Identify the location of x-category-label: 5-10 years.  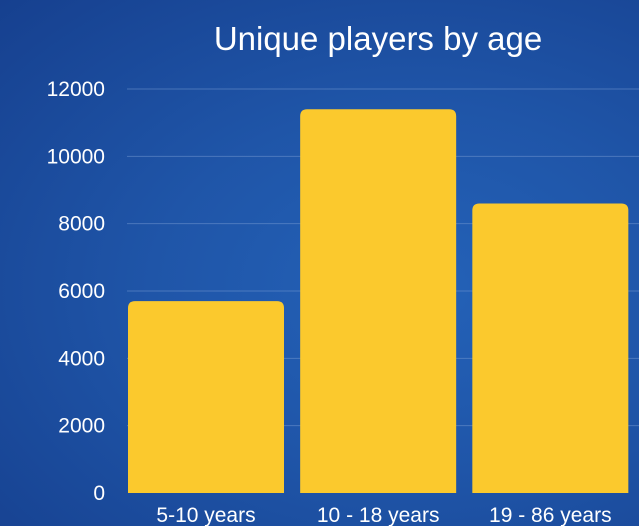
(205, 515).